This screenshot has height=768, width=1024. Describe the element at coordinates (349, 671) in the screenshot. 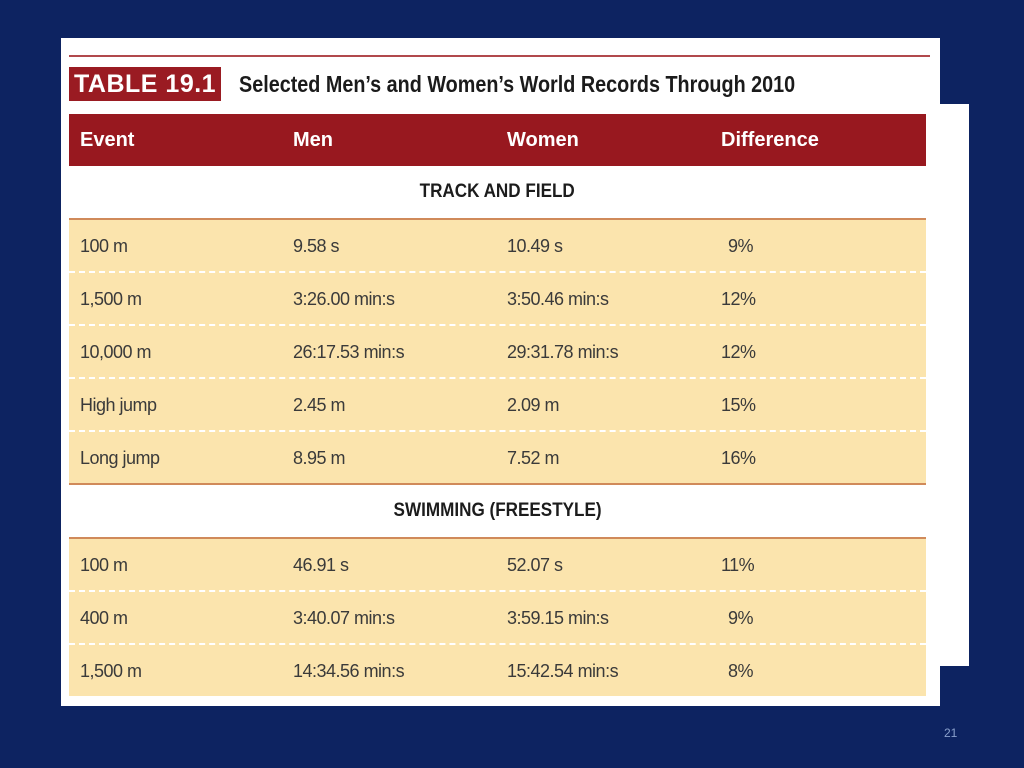

I see `cell-men: 14:34.56 min:s` at that location.